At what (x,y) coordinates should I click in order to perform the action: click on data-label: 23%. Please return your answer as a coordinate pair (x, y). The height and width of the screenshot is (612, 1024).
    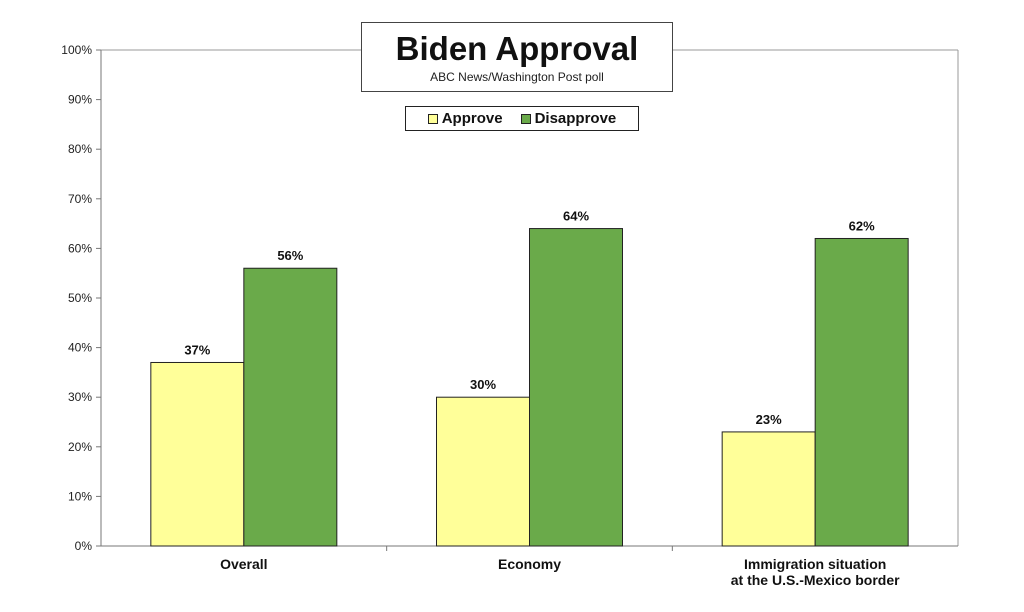
    Looking at the image, I should click on (769, 419).